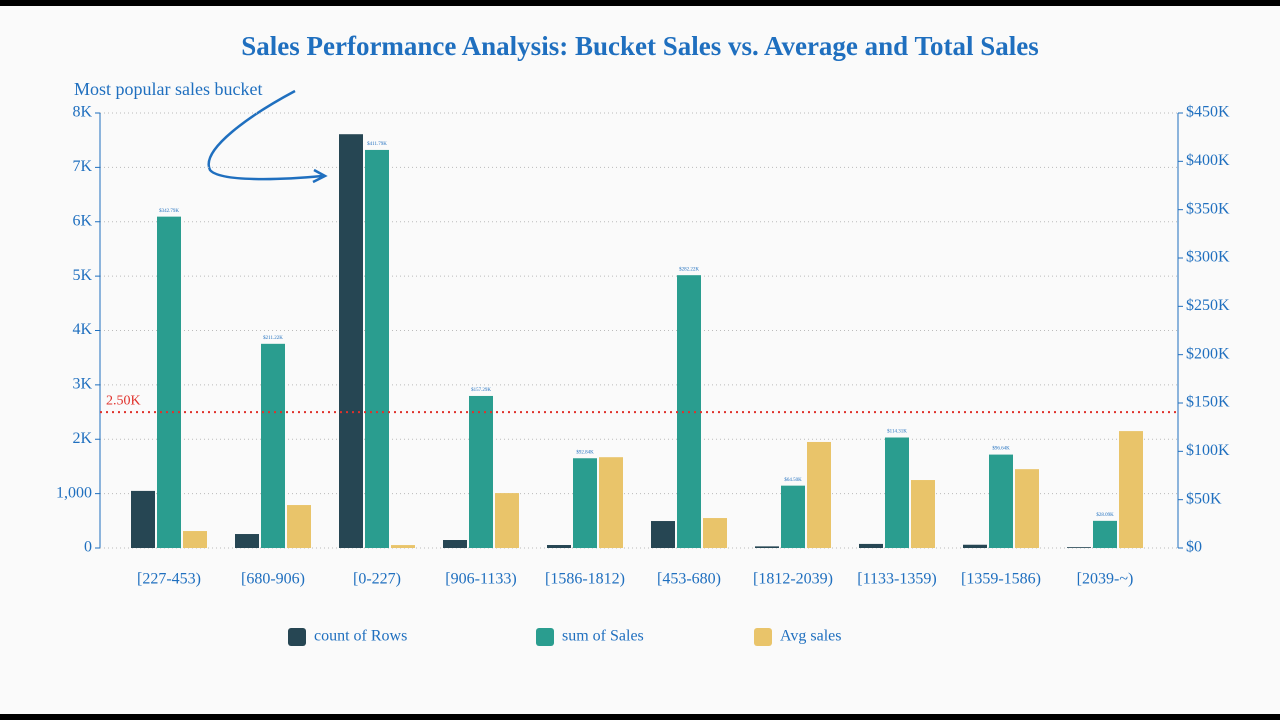 The height and width of the screenshot is (720, 1280). What do you see at coordinates (82, 275) in the screenshot?
I see `y-tick-label: 5K` at bounding box center [82, 275].